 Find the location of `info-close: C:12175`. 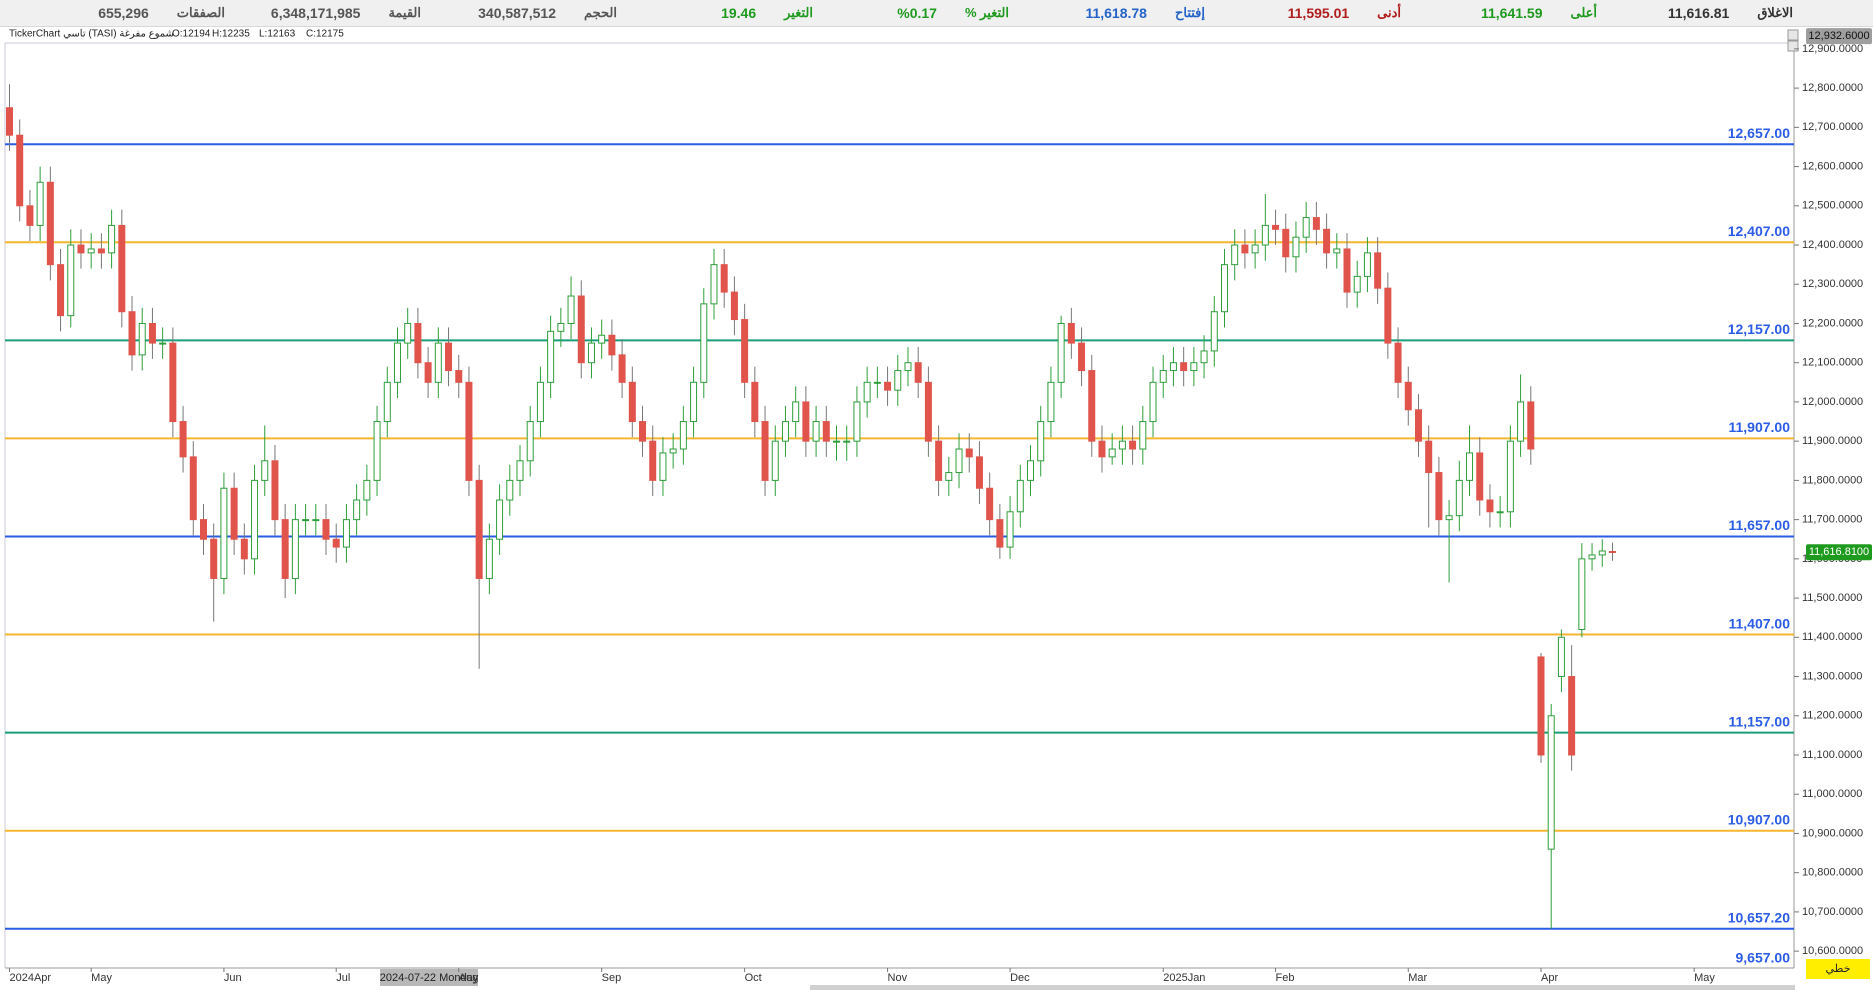

info-close: C:12175 is located at coordinates (325, 34).